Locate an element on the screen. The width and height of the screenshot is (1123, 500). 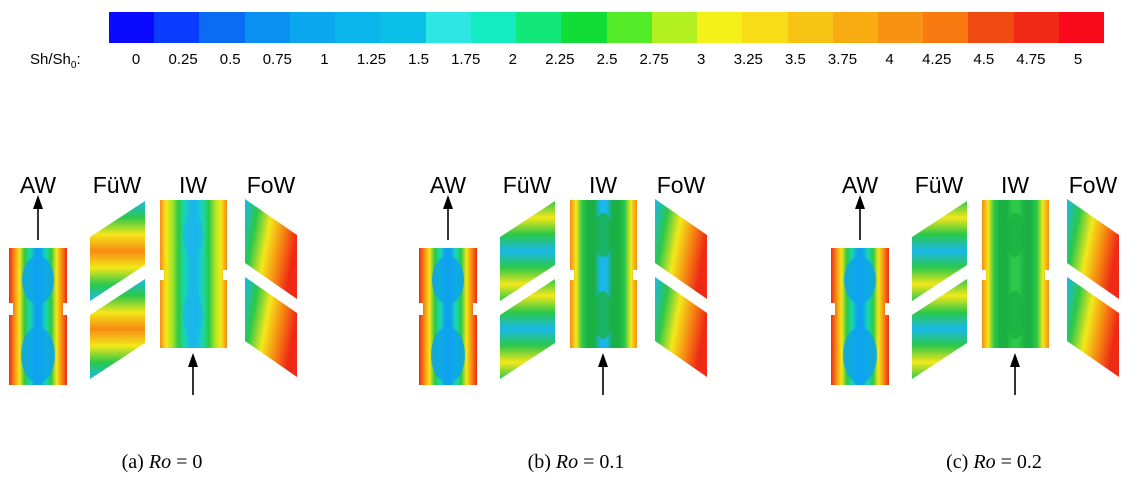
panel-ro-0: AW FüW IW FoW is located at coordinates (170, 285).